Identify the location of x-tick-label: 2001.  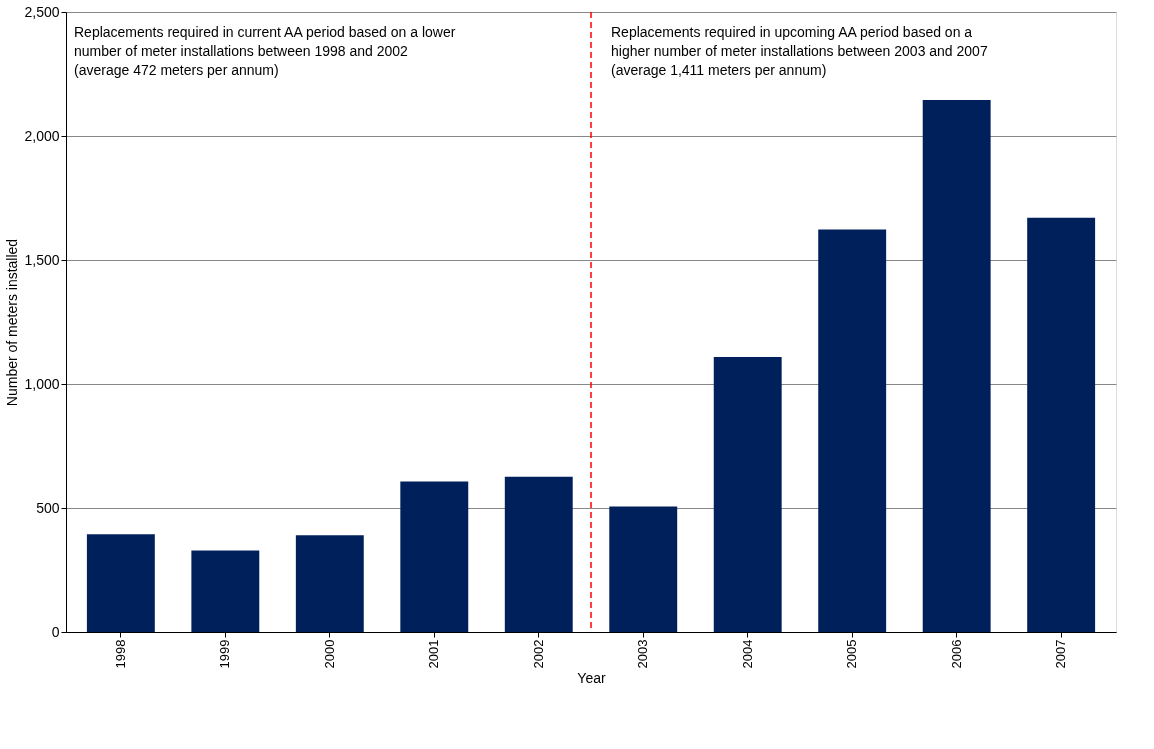
(434, 654).